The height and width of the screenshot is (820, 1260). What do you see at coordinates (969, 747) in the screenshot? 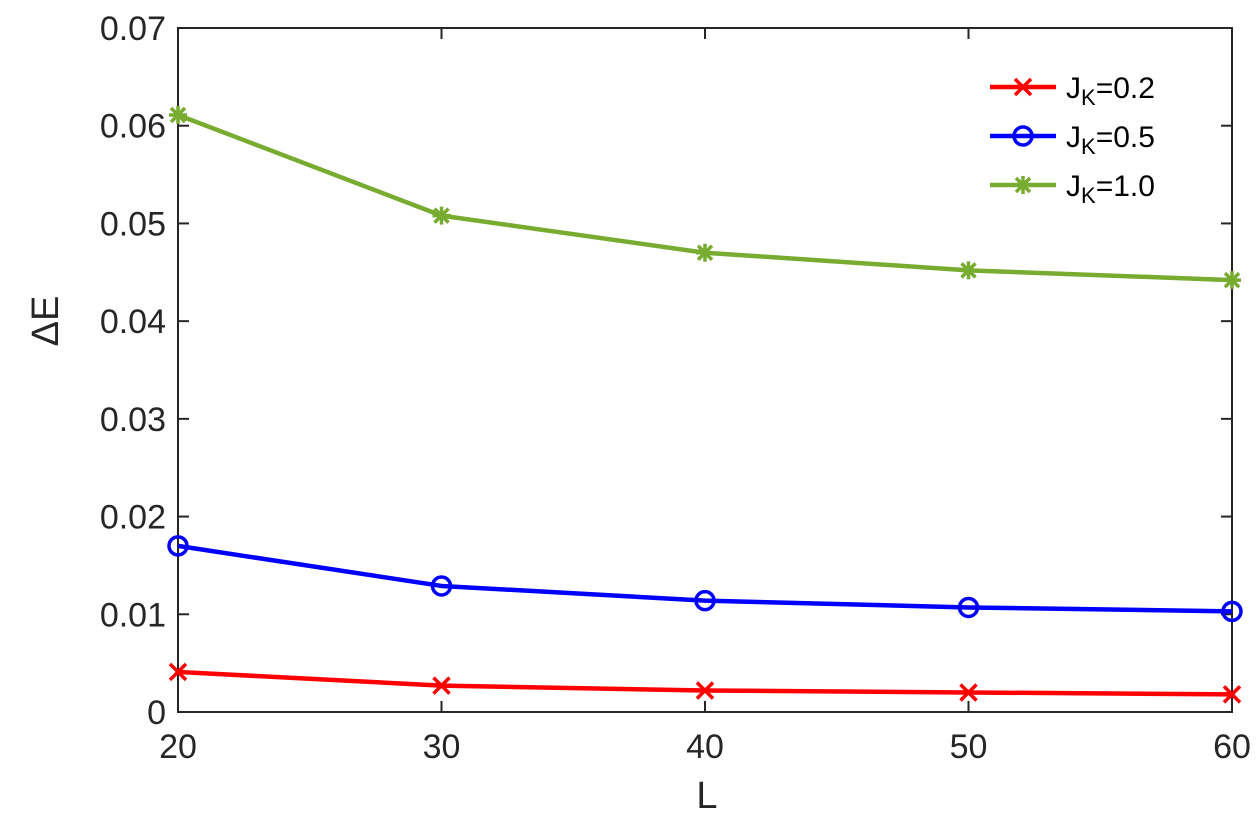
I see `x-tick-label: 50` at bounding box center [969, 747].